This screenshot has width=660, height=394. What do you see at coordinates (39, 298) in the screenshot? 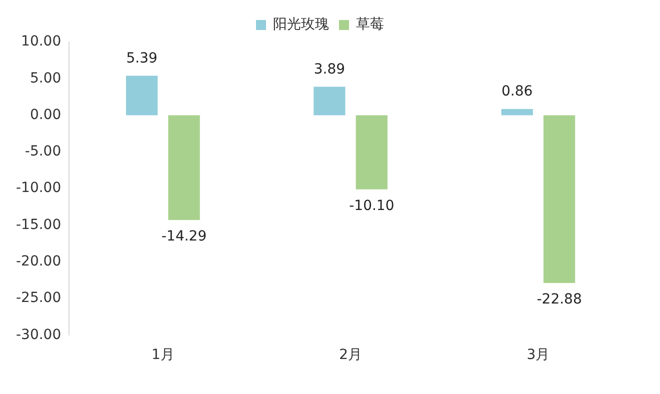
I see `y-tick-label: -25.00` at bounding box center [39, 298].